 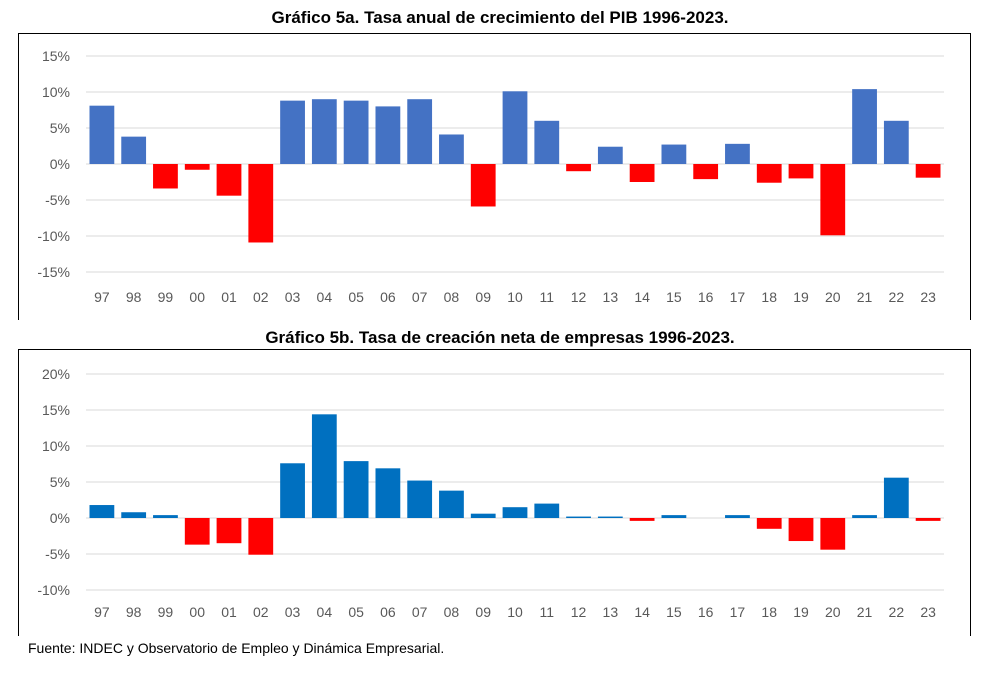 I want to click on chart-b-xtick-label: 15, so click(x=674, y=612).